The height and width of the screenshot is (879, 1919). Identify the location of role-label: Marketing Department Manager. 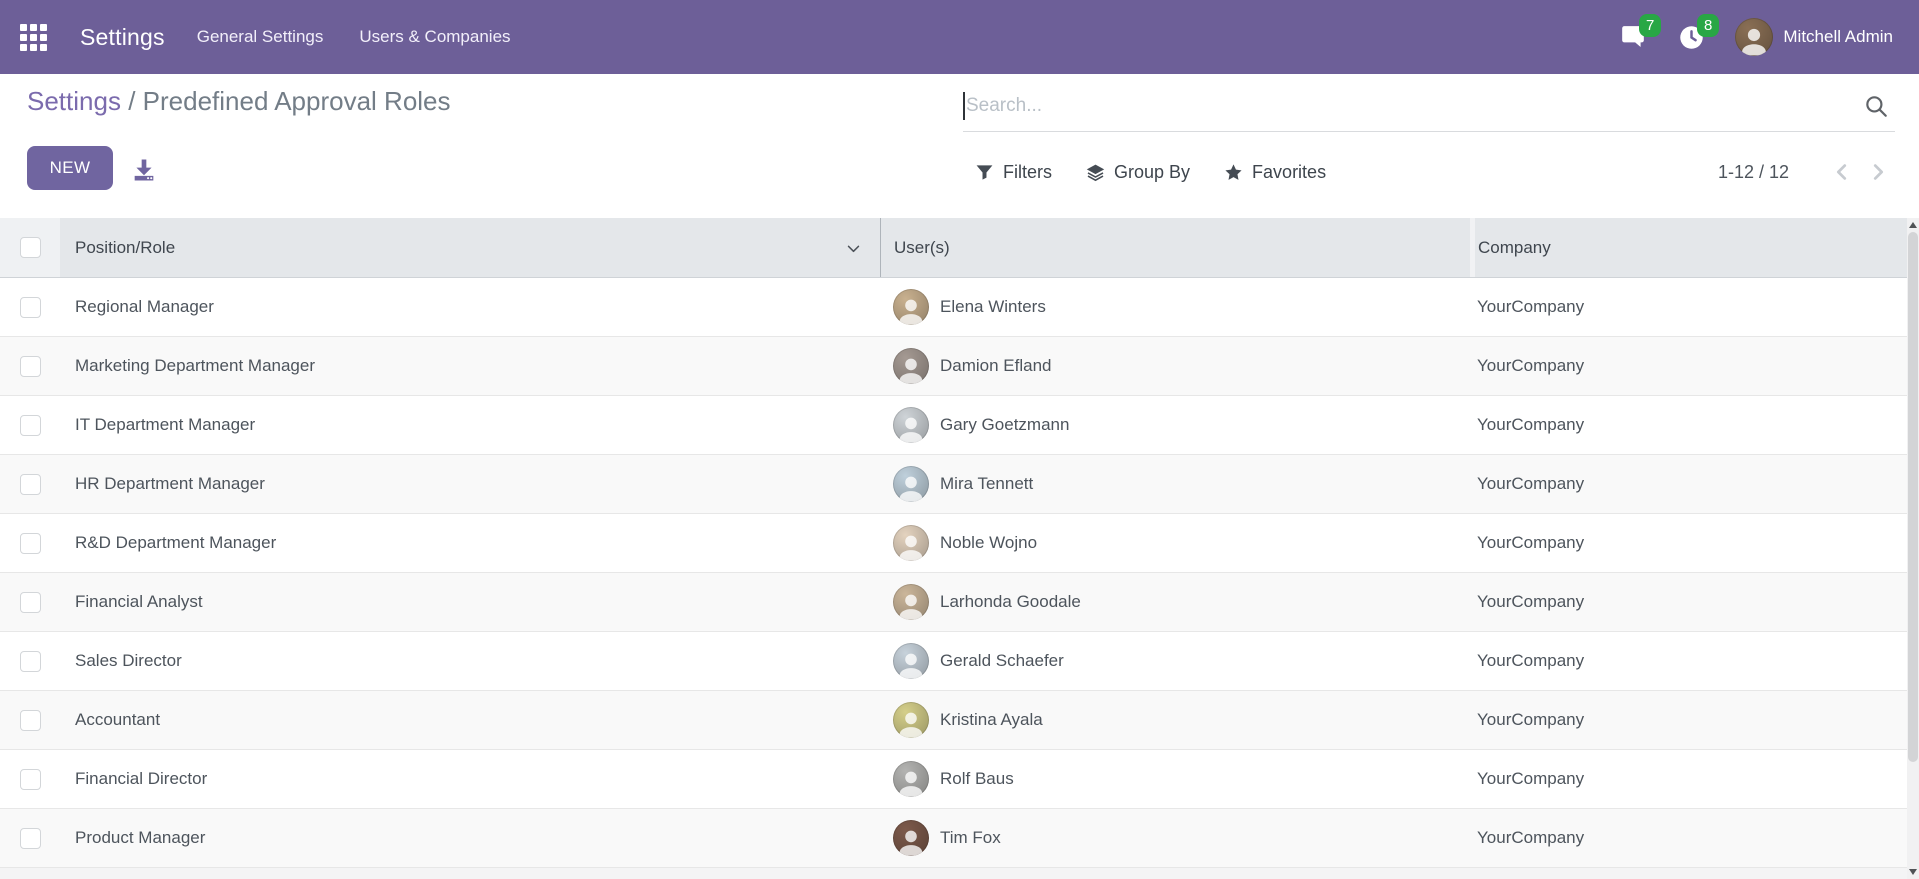
(195, 365).